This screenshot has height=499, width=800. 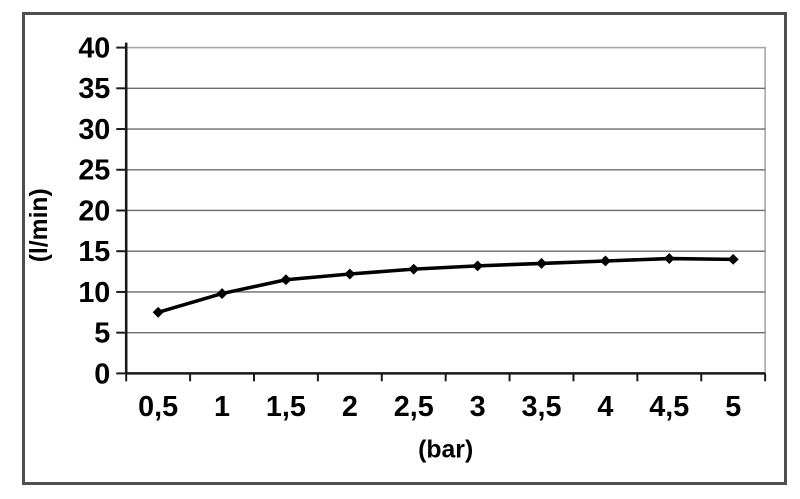 I want to click on x-tick-label: 1,5, so click(x=286, y=407).